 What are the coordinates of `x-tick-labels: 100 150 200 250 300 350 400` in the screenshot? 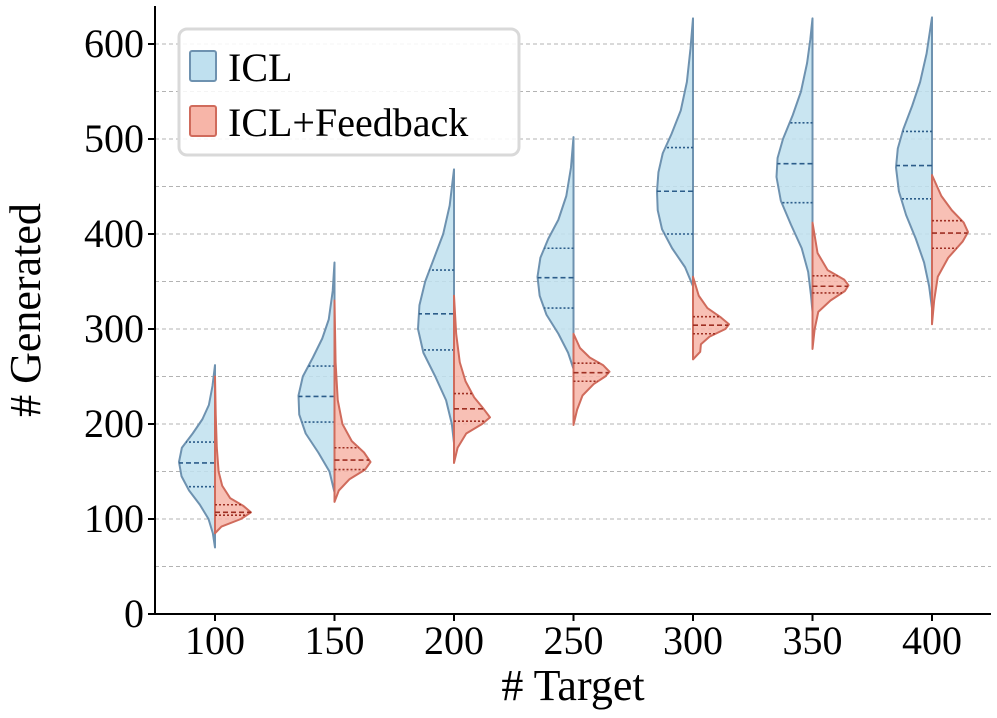 It's located at (573, 638).